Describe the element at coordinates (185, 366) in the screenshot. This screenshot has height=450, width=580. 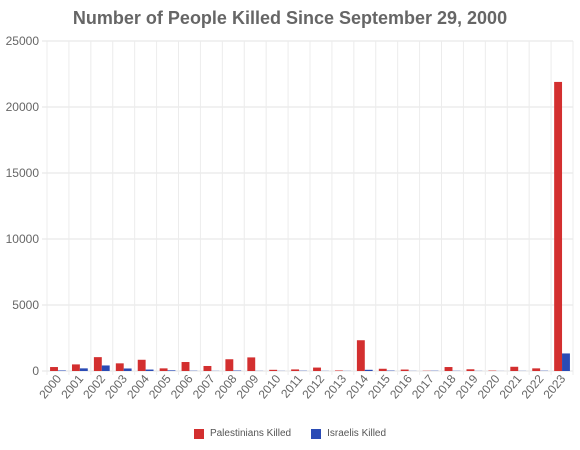
I see `bar-palestinians-2006` at that location.